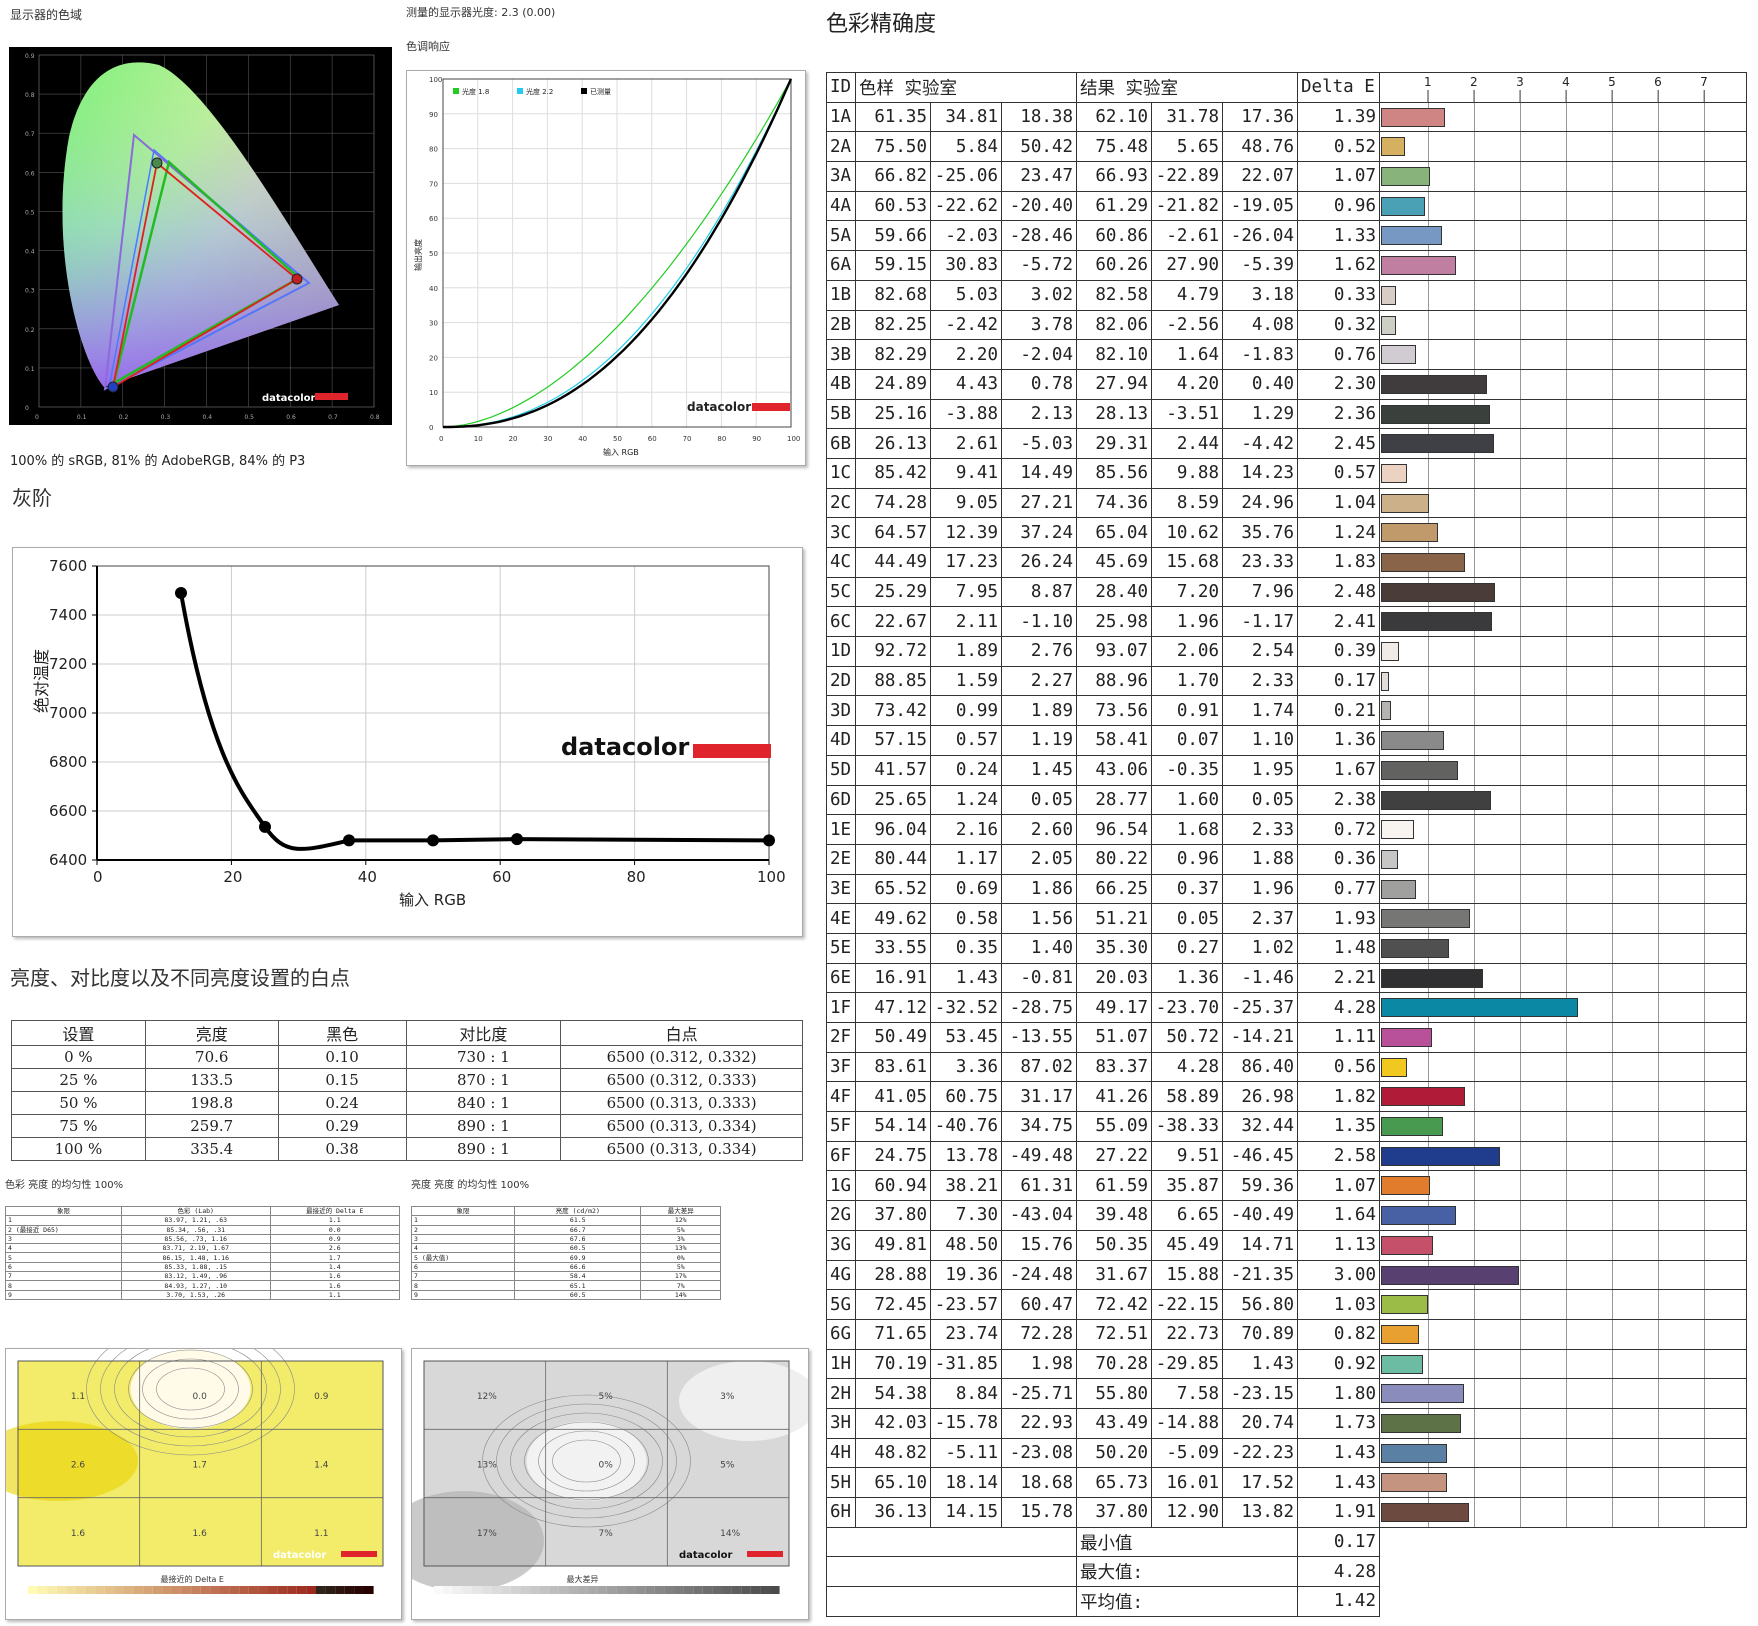 The image size is (1758, 1626). I want to click on accuracy-row: 6B 26.13 2.61 -5.03 29.31 2.44 -4.42 2.45, so click(1286, 443).